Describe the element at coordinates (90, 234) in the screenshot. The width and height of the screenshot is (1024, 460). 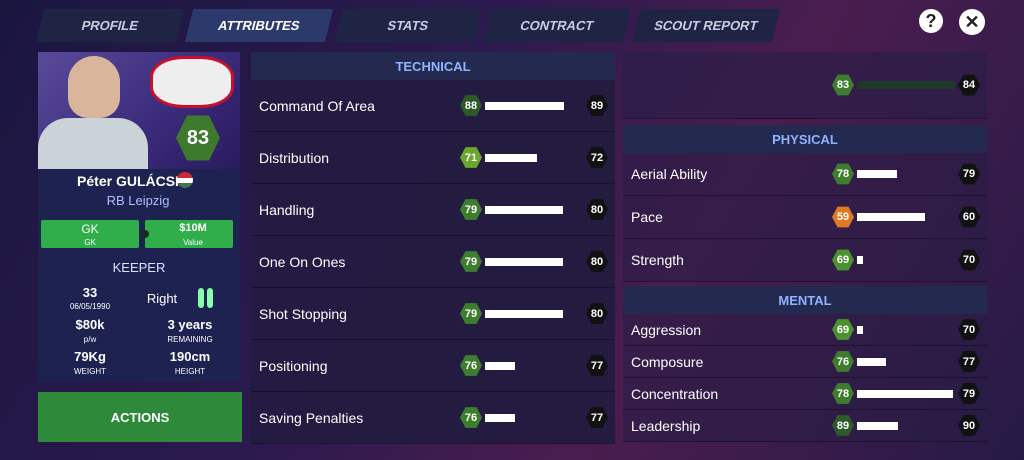
I see `position-box` at that location.